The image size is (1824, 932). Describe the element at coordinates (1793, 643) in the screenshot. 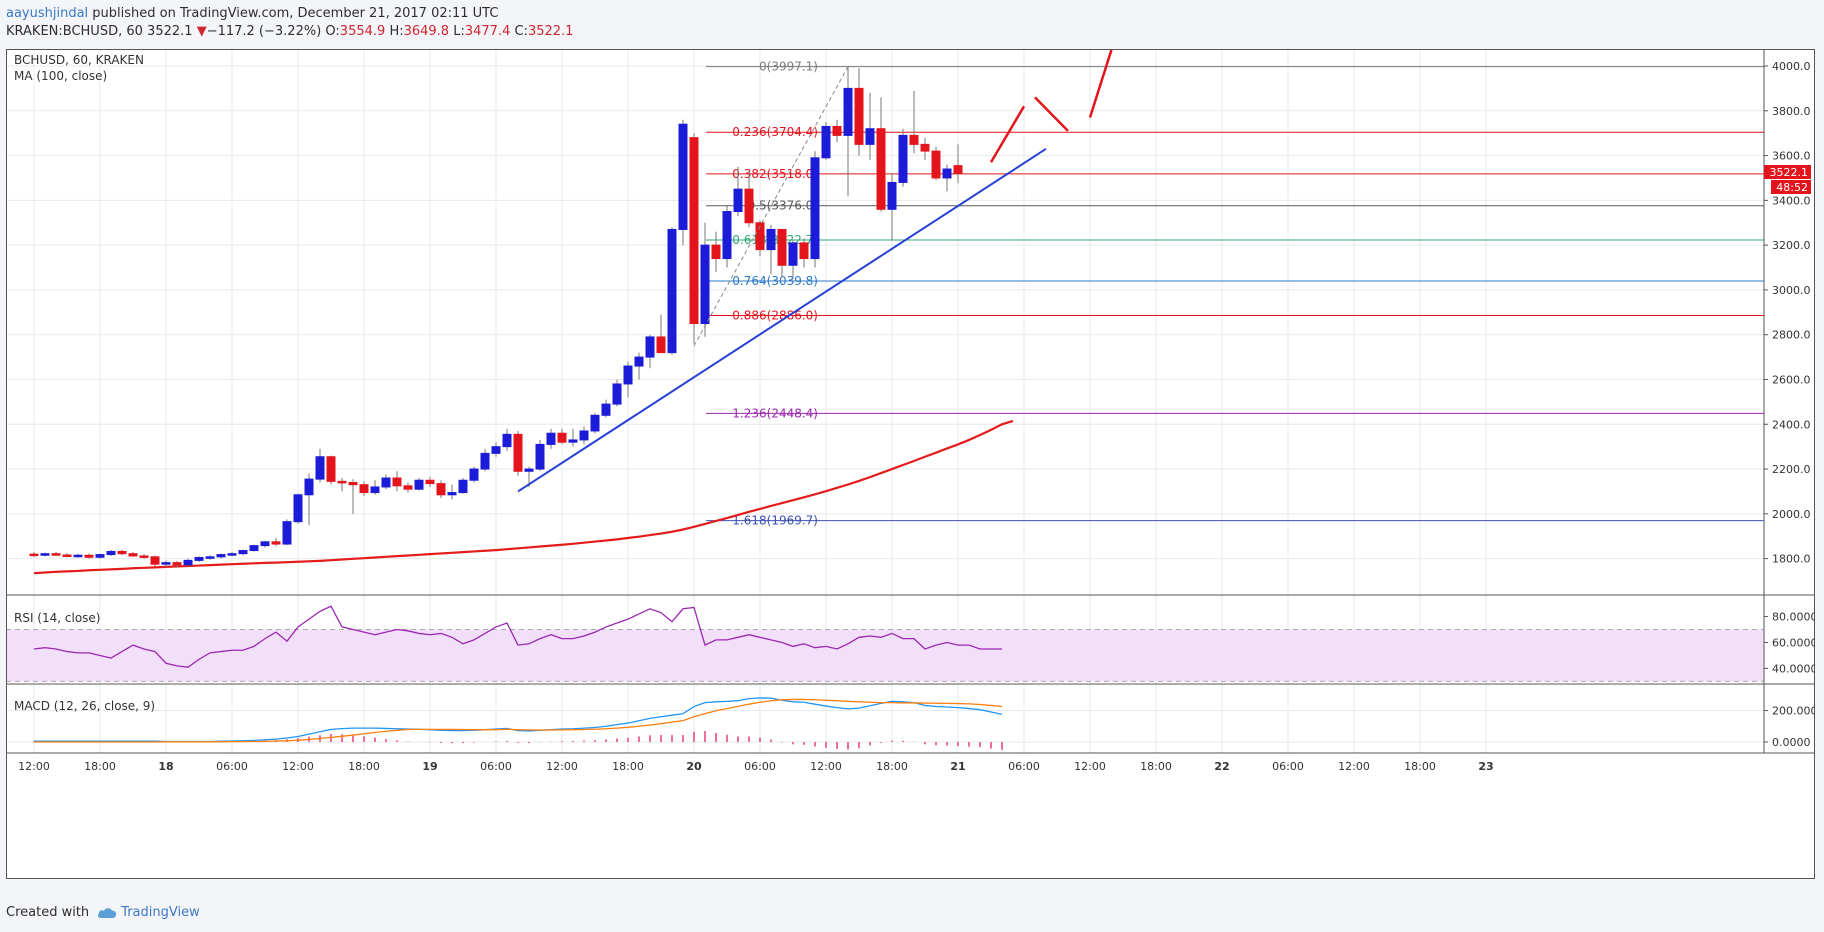

I see `rsi-tick-label: 60.0000` at that location.